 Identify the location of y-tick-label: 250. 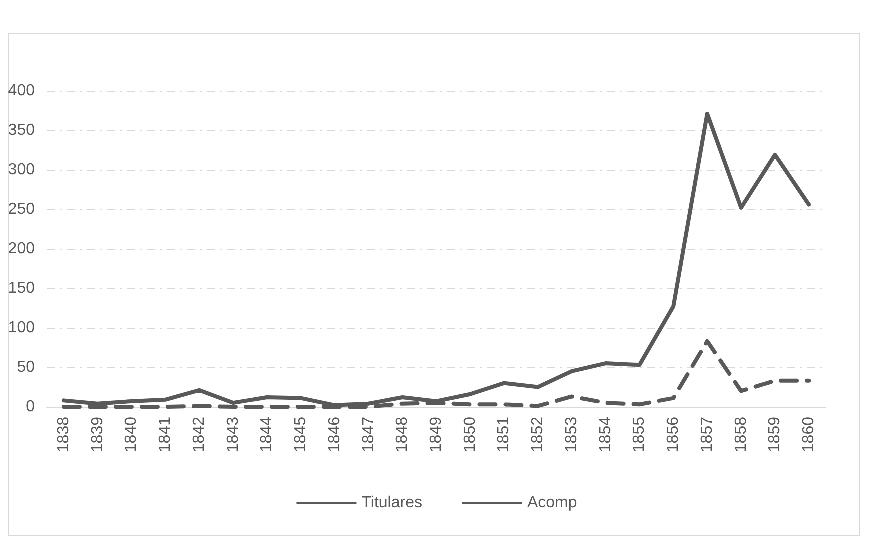
(22, 209).